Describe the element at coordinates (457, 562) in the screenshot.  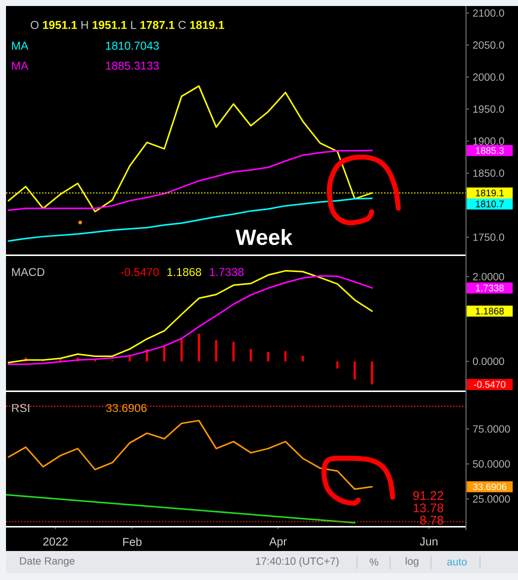
I see `text: auto` at that location.